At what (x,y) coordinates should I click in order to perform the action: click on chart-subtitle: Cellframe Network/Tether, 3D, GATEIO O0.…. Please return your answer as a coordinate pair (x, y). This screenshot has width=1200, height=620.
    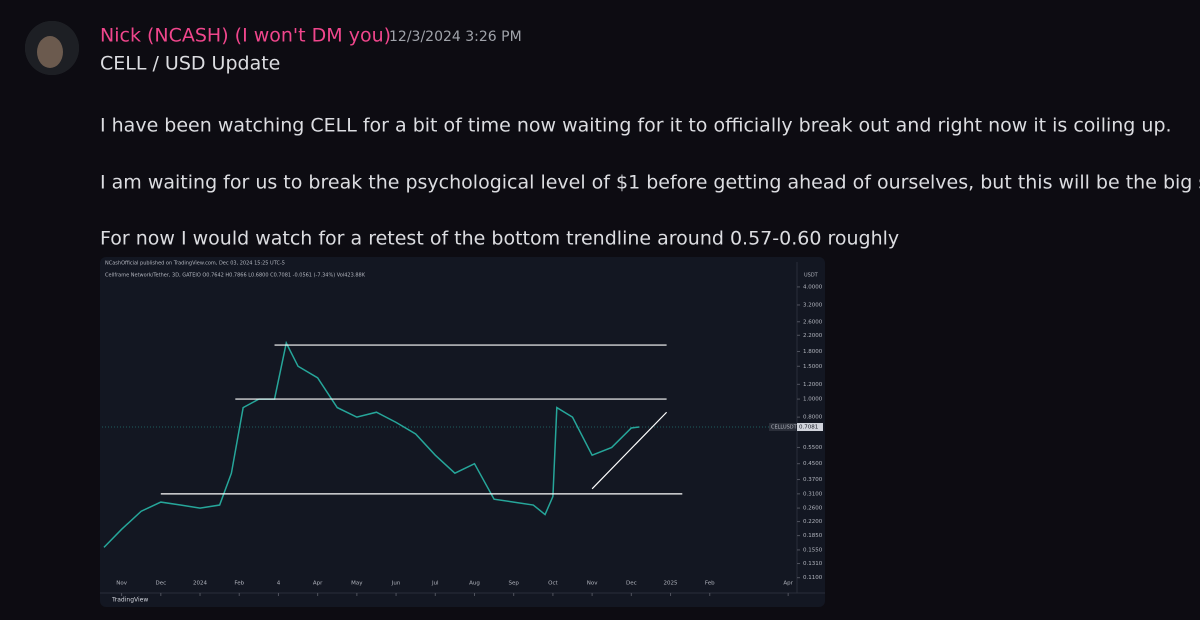
    Looking at the image, I should click on (235, 276).